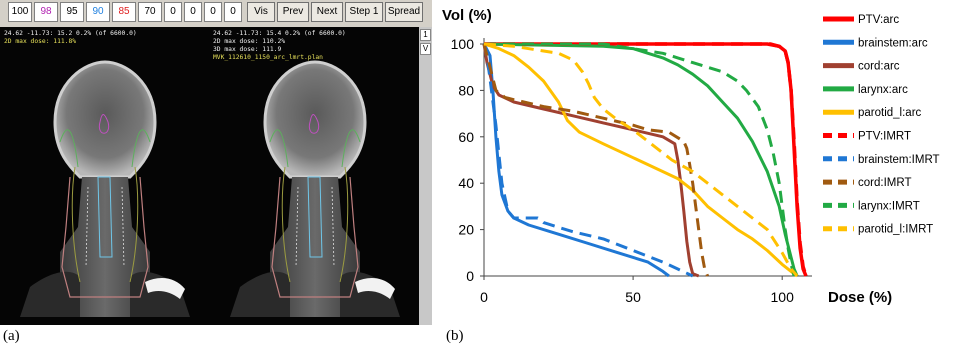 This screenshot has height=349, width=958. I want to click on y-tick-label: 0, so click(470, 276).